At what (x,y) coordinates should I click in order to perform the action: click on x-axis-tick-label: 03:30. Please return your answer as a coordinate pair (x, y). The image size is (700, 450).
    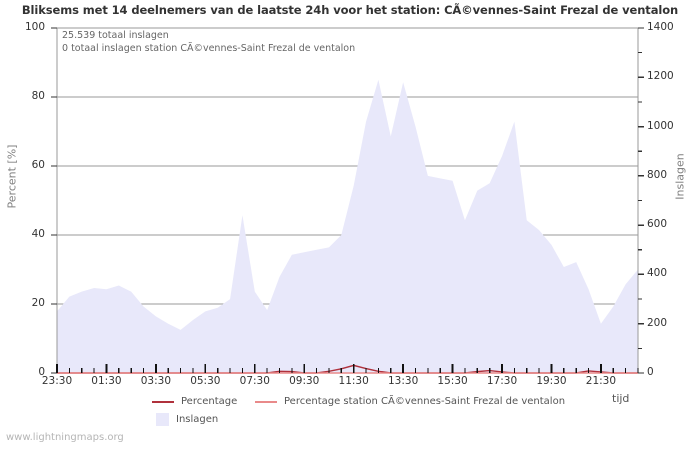
    Looking at the image, I should click on (156, 381).